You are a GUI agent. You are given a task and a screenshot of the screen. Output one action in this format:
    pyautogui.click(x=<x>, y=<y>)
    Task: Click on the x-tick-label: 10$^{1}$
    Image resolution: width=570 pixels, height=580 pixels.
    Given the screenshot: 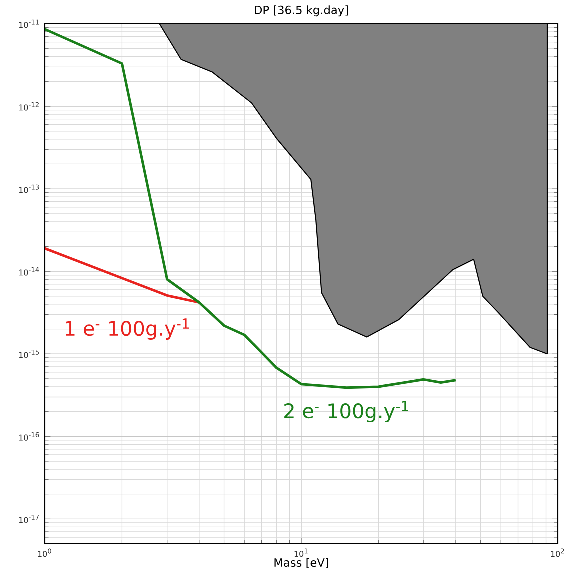 What is the action you would take?
    pyautogui.click(x=301, y=553)
    